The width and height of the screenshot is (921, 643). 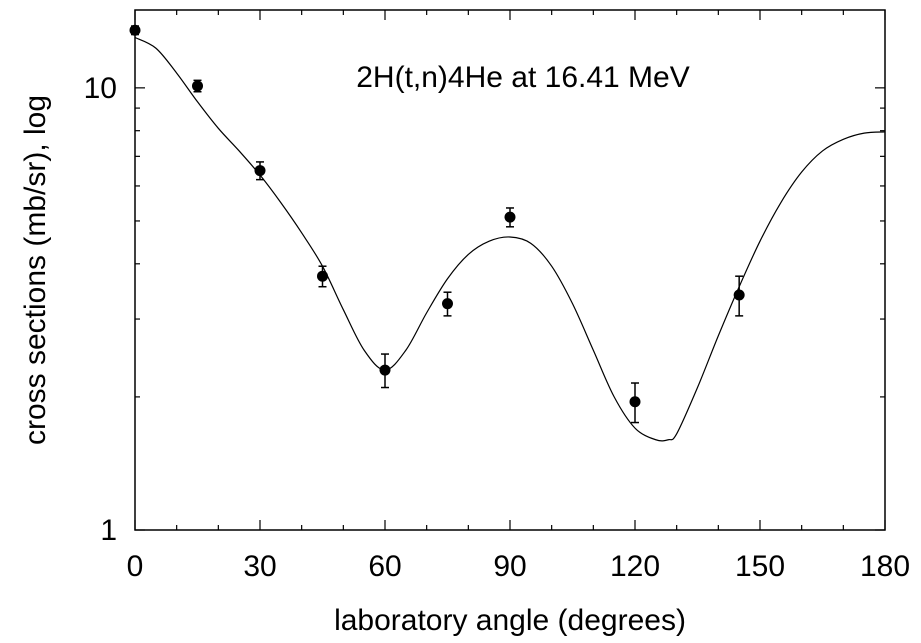 What do you see at coordinates (100, 309) in the screenshot?
I see `y-tick-labels: 1 10` at bounding box center [100, 309].